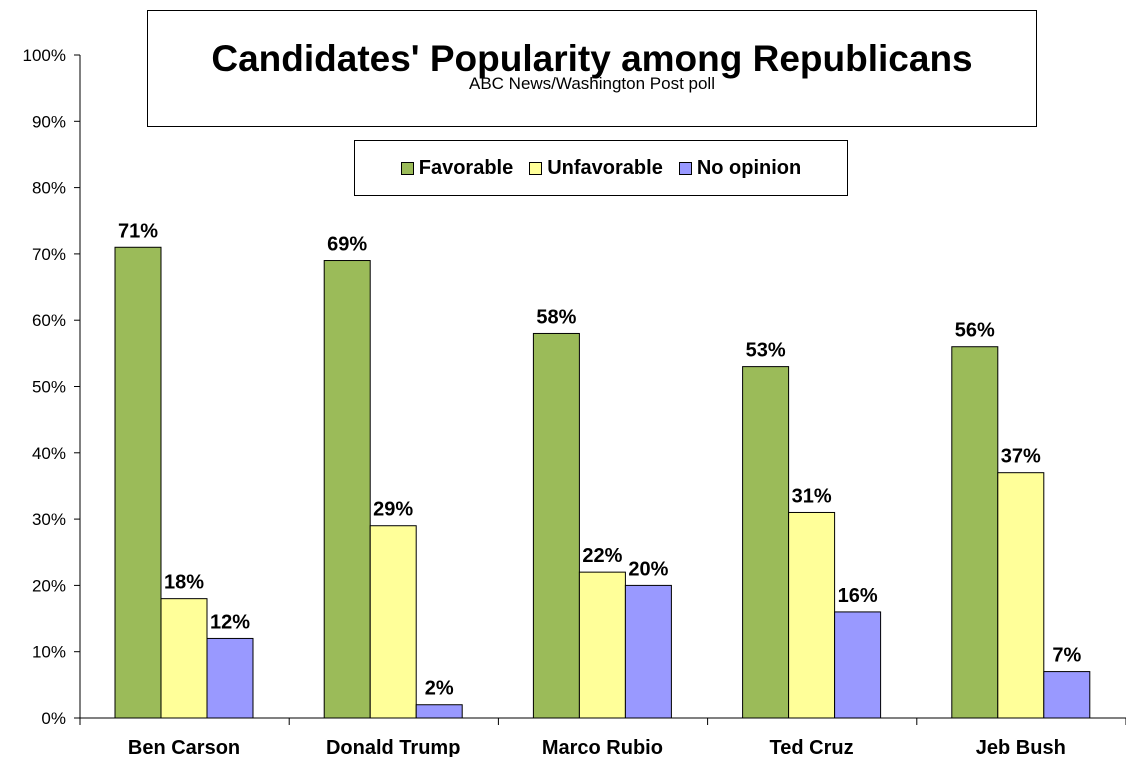  What do you see at coordinates (393, 747) in the screenshot?
I see `x-category-label: Donald Trump` at bounding box center [393, 747].